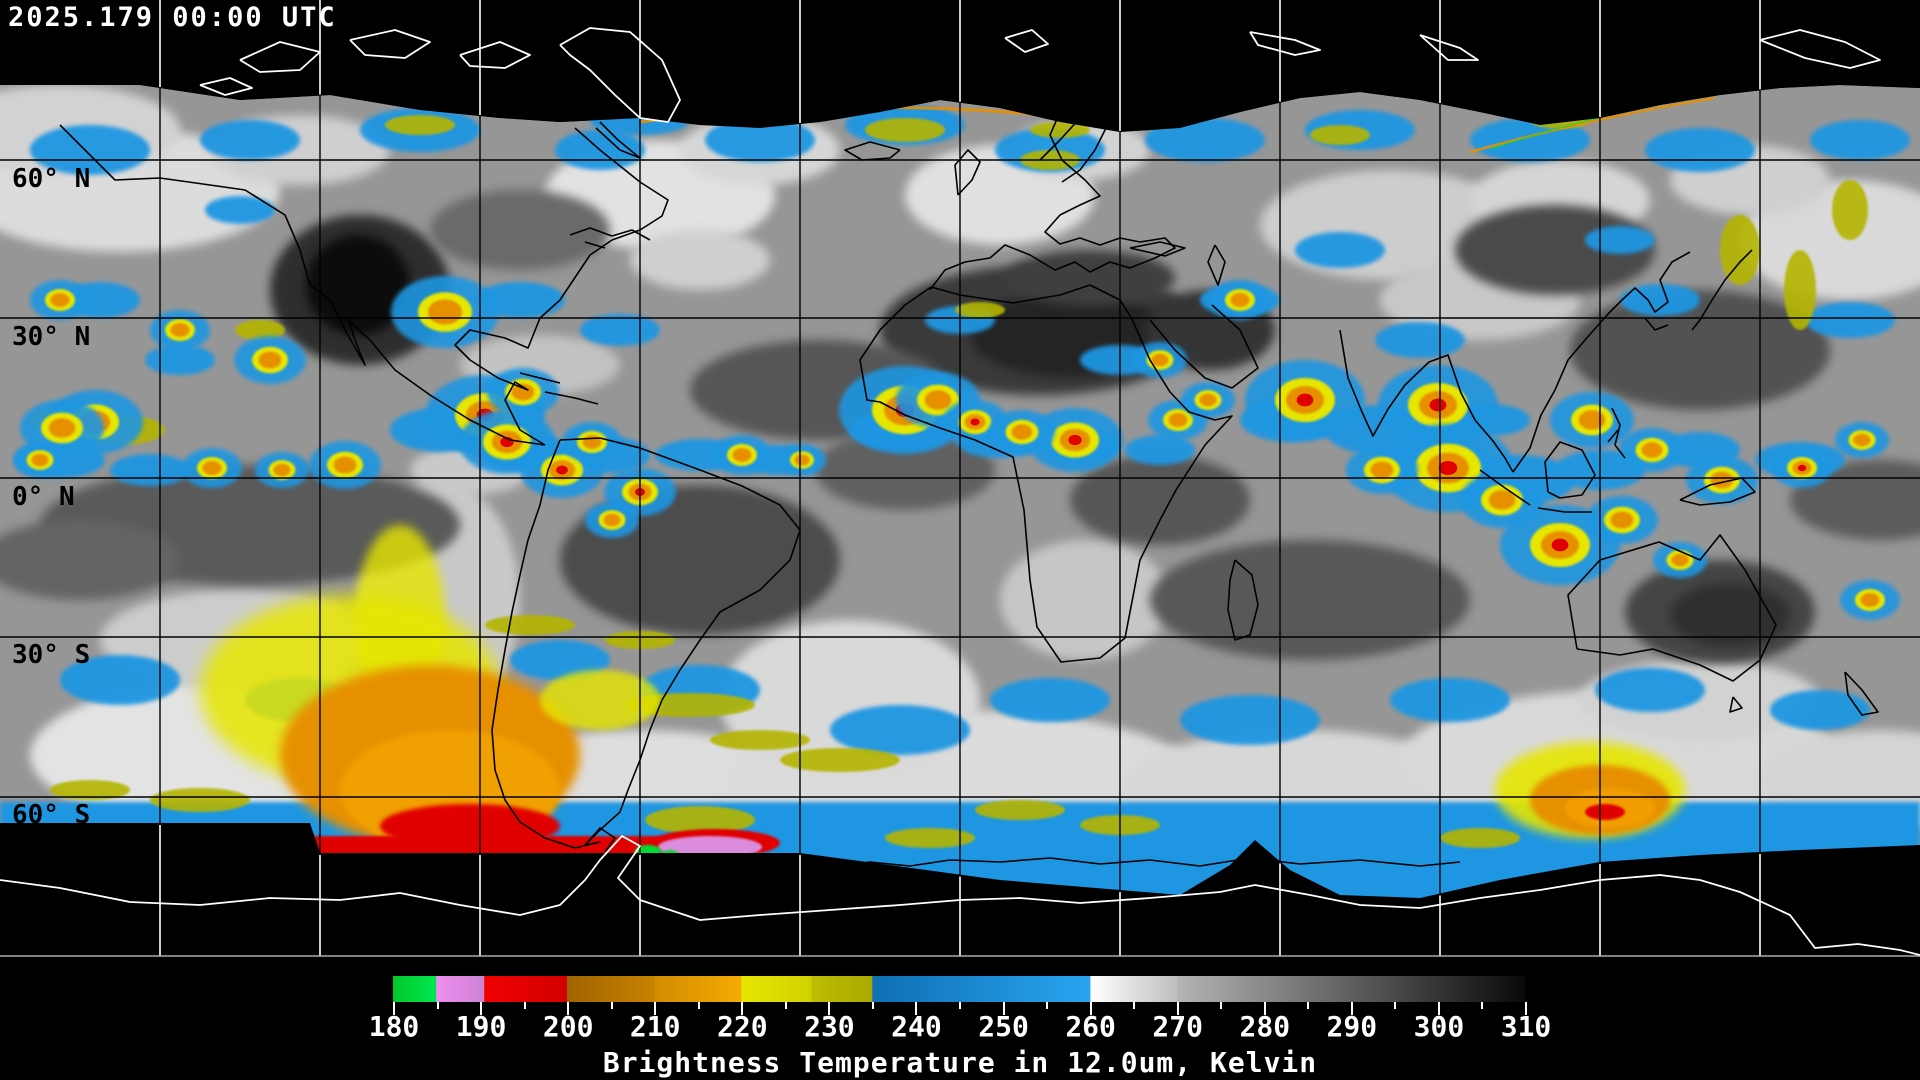 The height and width of the screenshot is (1080, 1920). What do you see at coordinates (960, 989) in the screenshot?
I see `colorbar` at bounding box center [960, 989].